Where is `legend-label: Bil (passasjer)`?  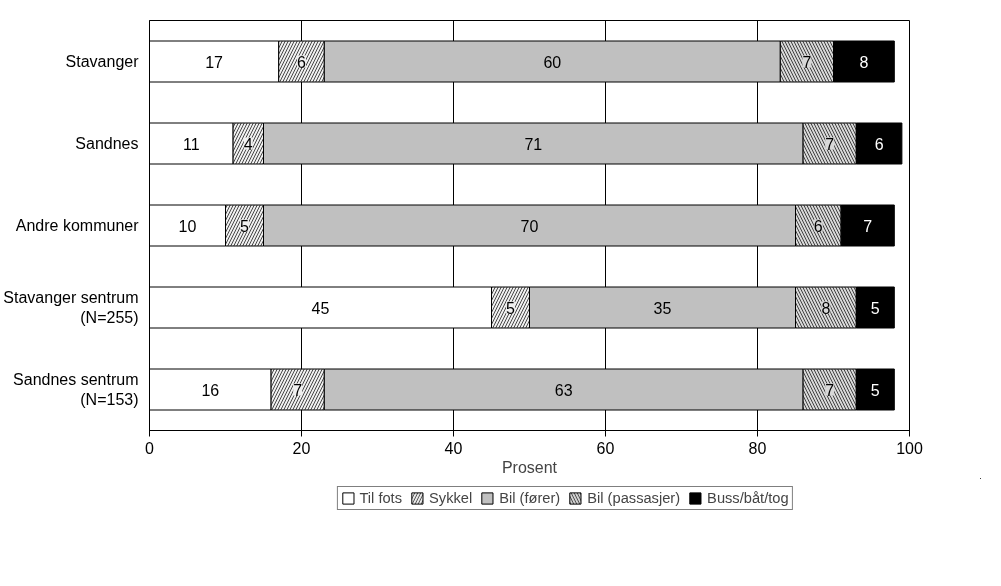 legend-label: Bil (passasjer) is located at coordinates (634, 498).